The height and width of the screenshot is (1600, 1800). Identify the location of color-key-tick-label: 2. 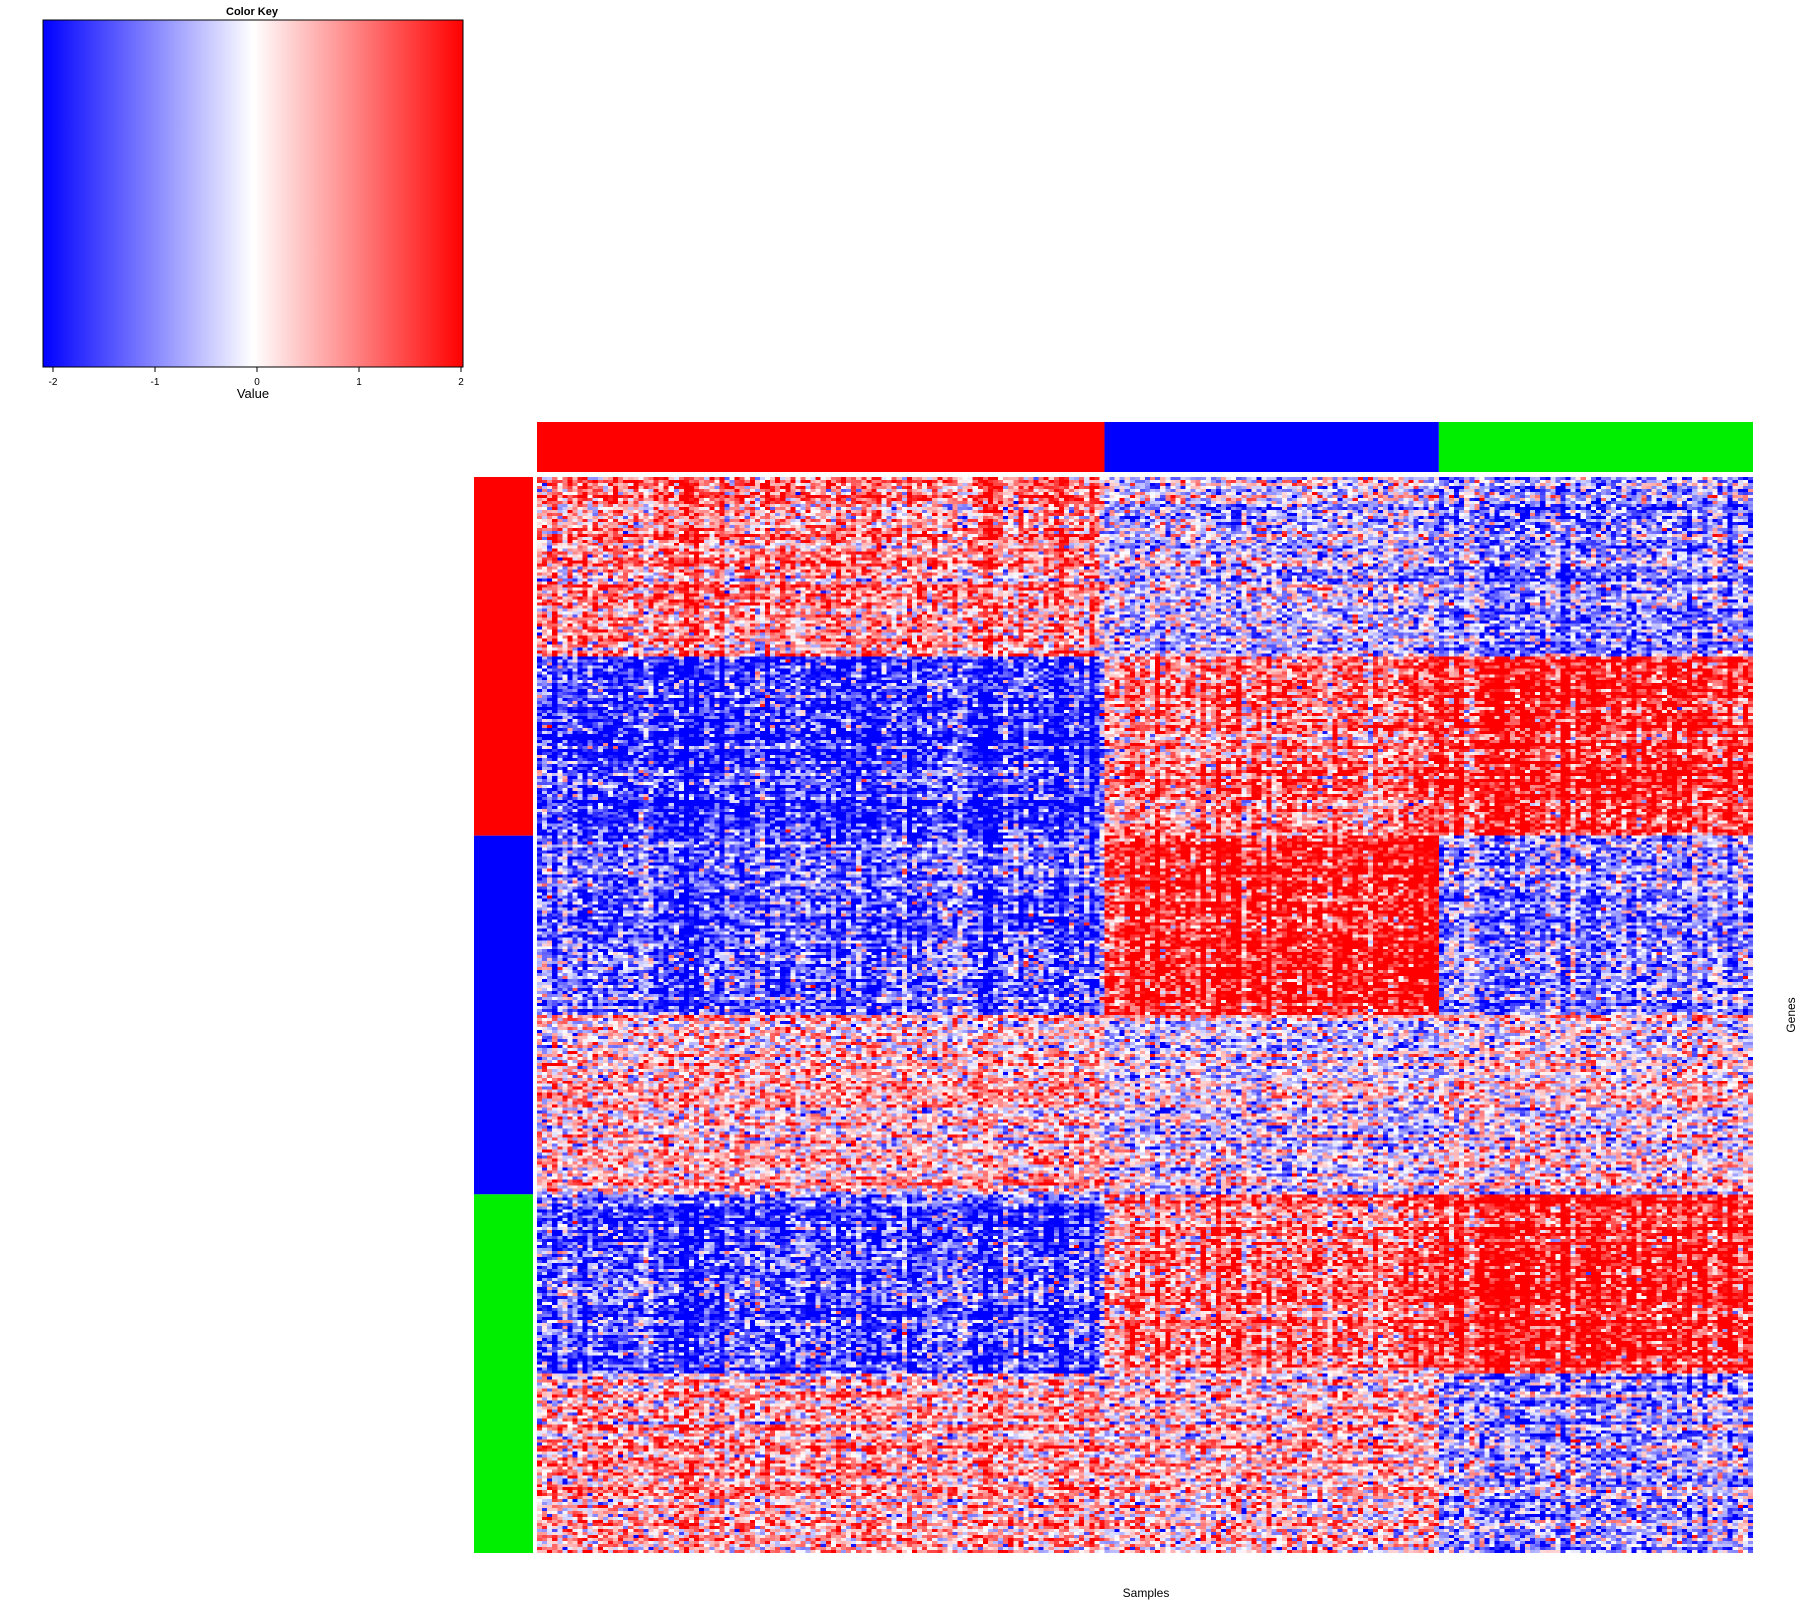
(461, 382).